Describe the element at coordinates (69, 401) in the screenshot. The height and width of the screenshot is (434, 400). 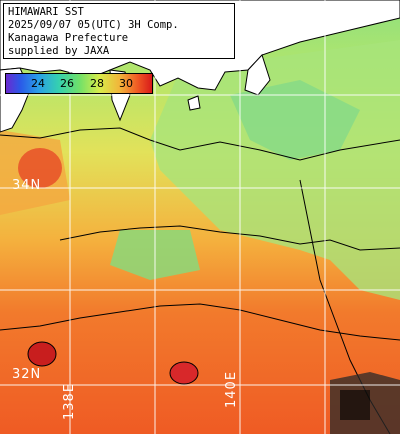
I see `lon-label-138e: 138E` at that location.